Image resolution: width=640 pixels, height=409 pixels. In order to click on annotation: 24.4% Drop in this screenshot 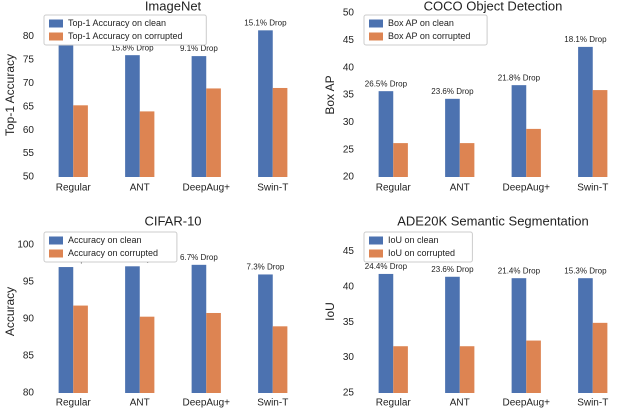, I will do `click(386, 266)`.